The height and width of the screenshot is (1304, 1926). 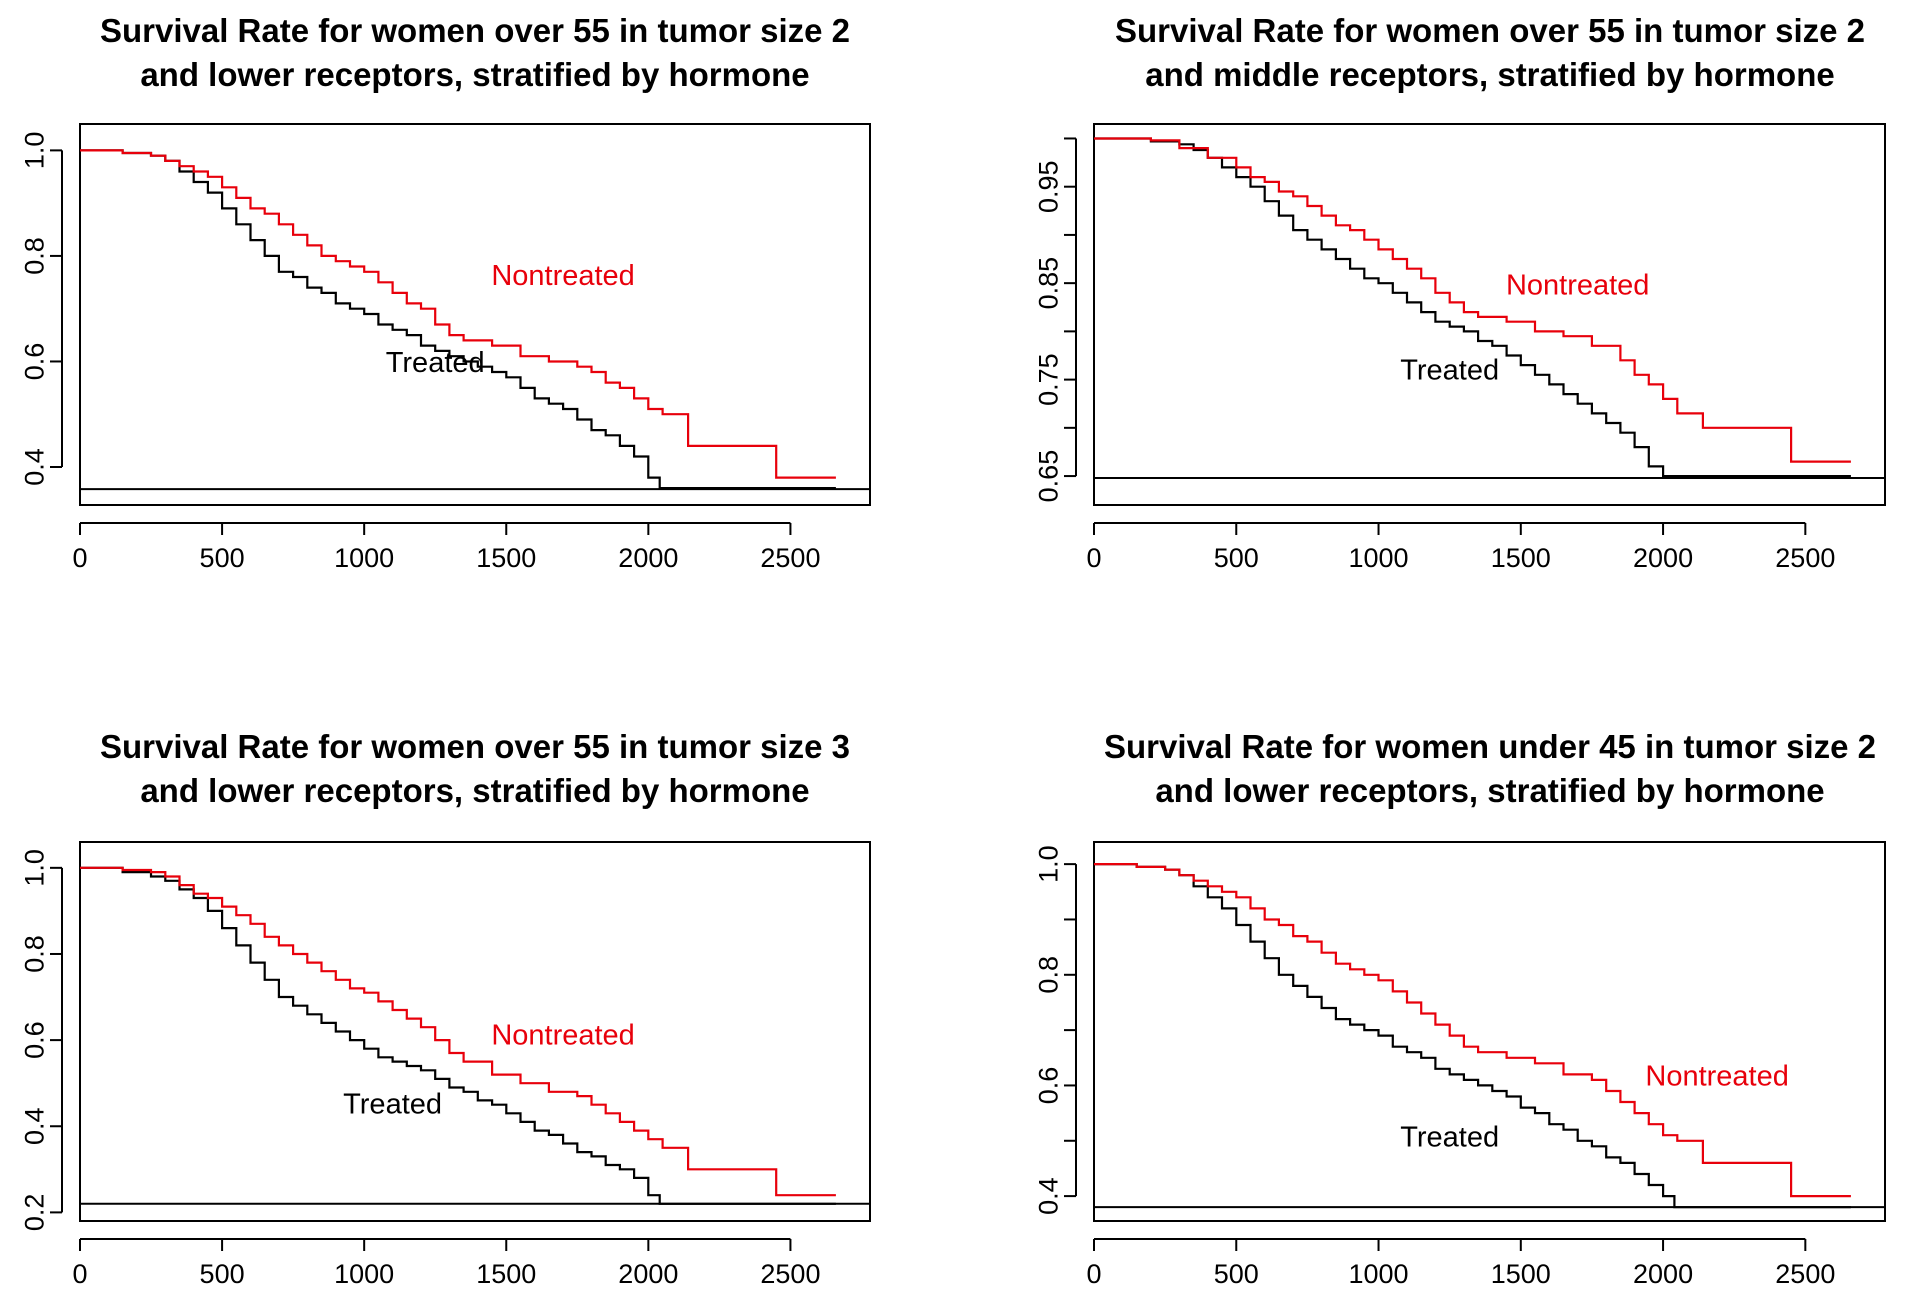 What do you see at coordinates (34, 1213) in the screenshot?
I see `y-tick-label: 0.2` at bounding box center [34, 1213].